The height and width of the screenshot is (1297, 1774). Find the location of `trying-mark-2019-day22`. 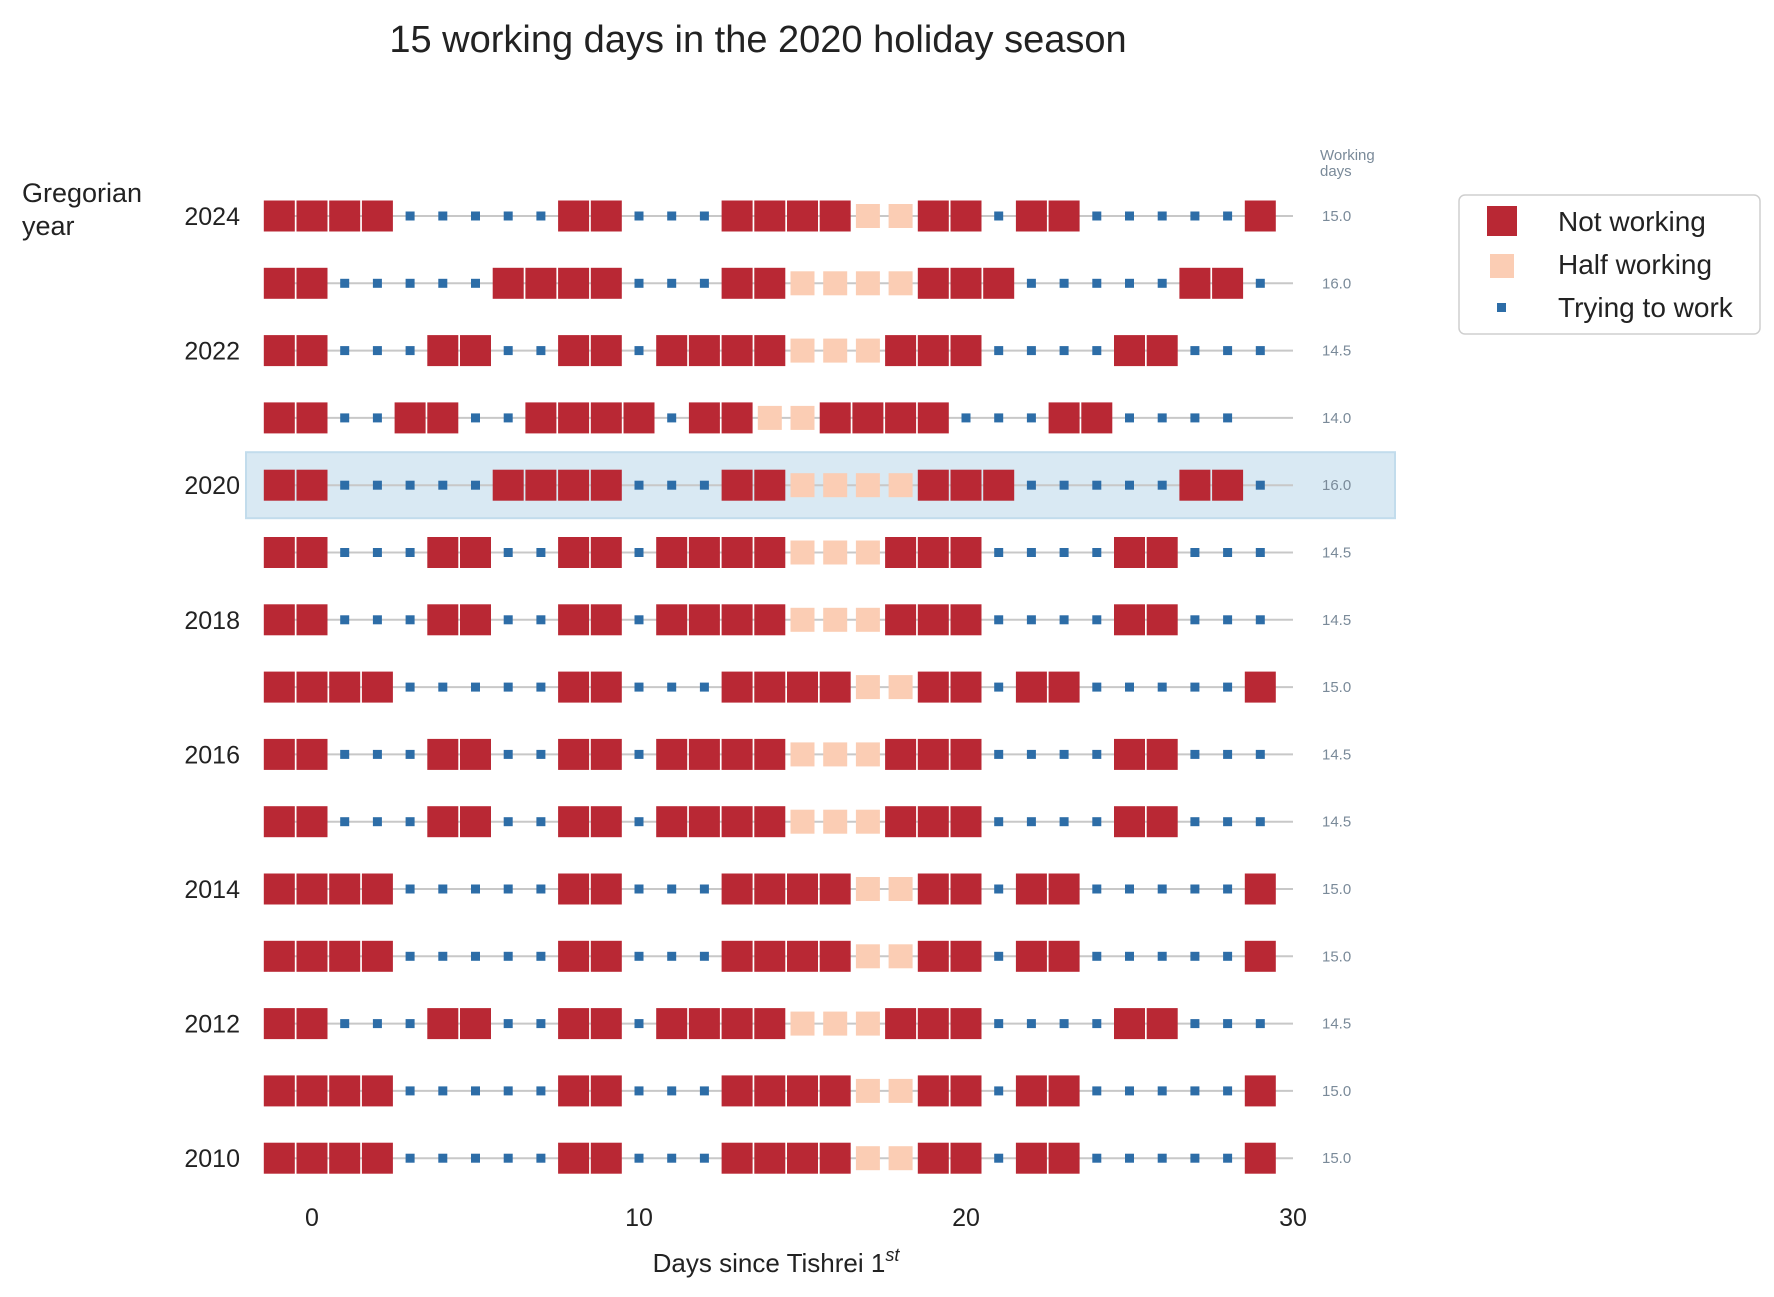

trying-mark-2019-day22 is located at coordinates (1031, 552).